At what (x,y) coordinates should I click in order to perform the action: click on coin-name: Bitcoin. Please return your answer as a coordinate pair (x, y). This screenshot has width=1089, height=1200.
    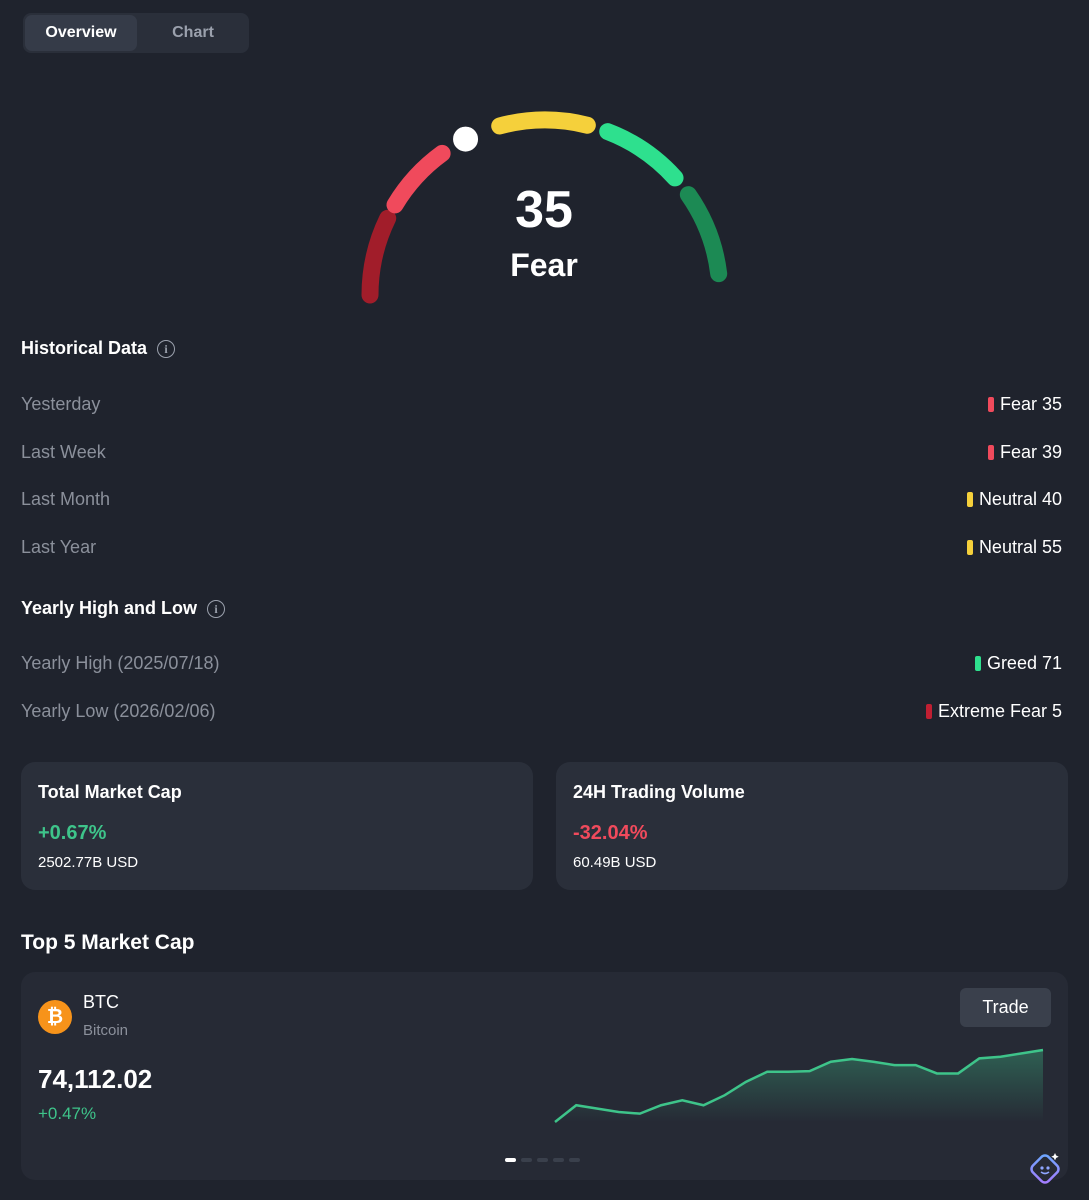
    Looking at the image, I should click on (106, 1030).